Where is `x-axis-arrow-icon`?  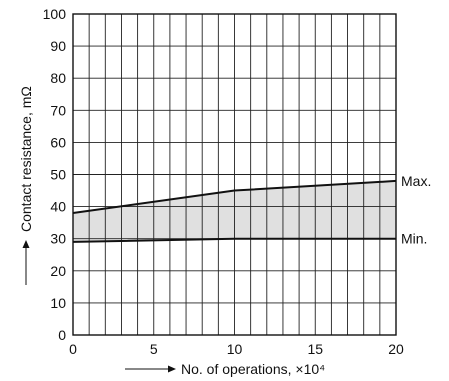
x-axis-arrow-icon is located at coordinates (150, 369).